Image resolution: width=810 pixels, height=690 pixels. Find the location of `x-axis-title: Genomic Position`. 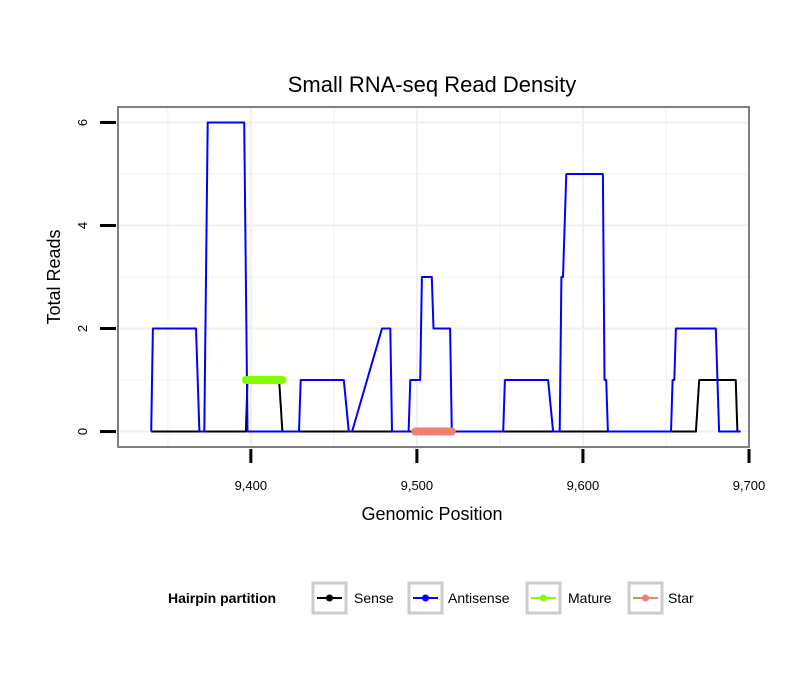

x-axis-title: Genomic Position is located at coordinates (431, 514).